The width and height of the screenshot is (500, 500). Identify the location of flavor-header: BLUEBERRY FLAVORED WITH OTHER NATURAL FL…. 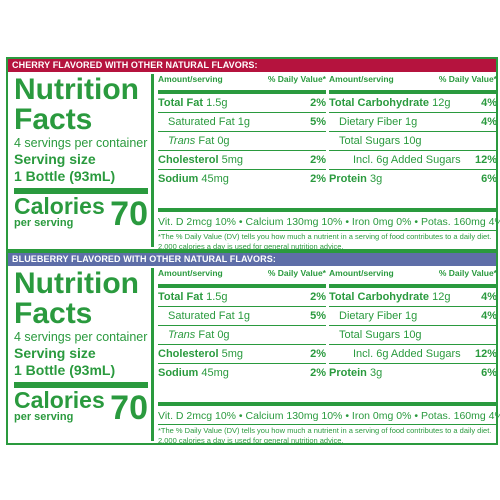
(252, 259).